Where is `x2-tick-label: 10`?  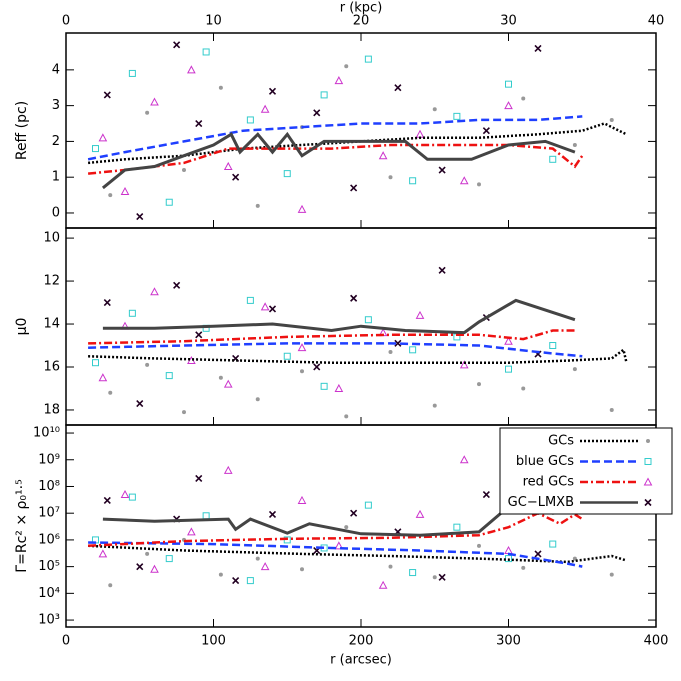
x2-tick-label: 10 is located at coordinates (213, 21).